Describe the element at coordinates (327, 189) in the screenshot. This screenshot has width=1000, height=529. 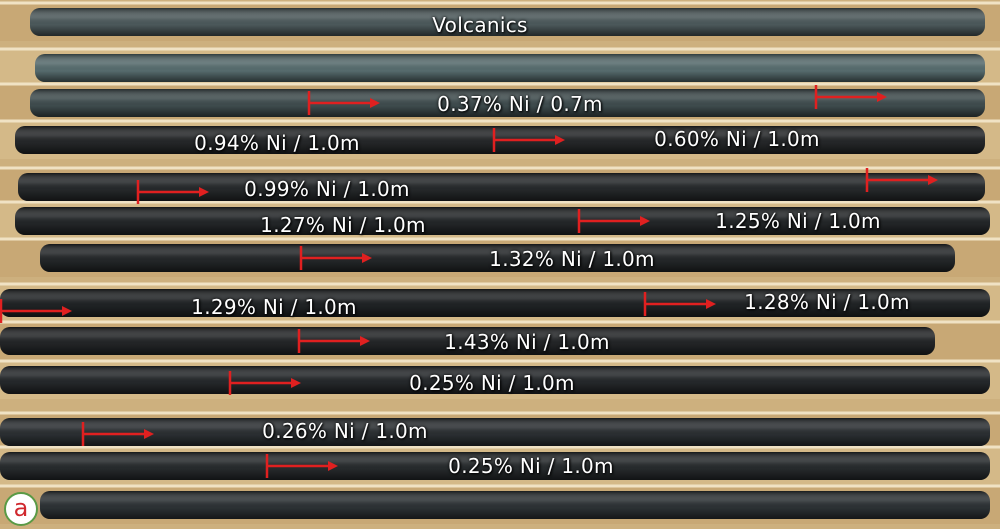
I see `assay-label: 0.99% Ni / 1.0m` at that location.